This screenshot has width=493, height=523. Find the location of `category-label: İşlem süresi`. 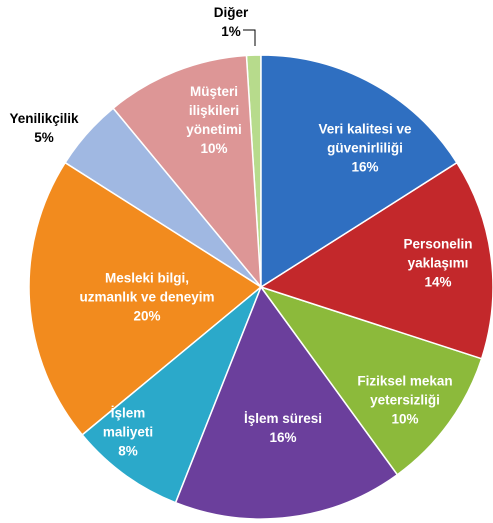

category-label: İşlem süresi is located at coordinates (283, 418).